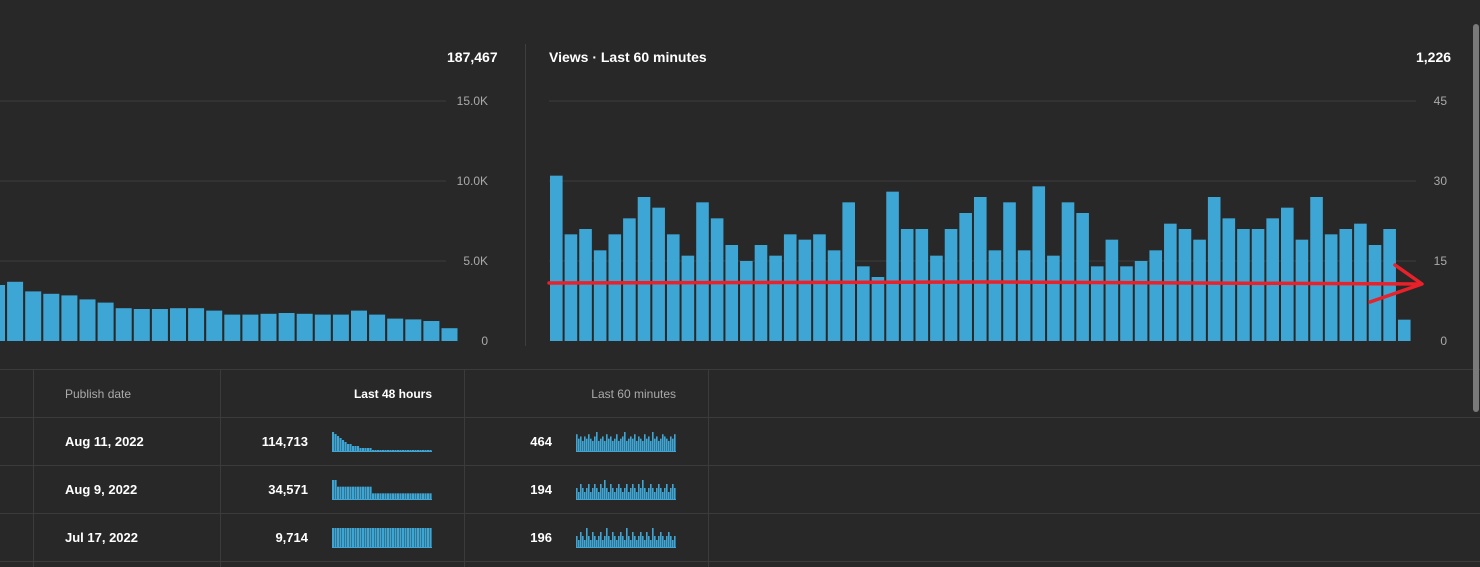  Describe the element at coordinates (1476, 218) in the screenshot. I see `page-scrollbar` at that location.